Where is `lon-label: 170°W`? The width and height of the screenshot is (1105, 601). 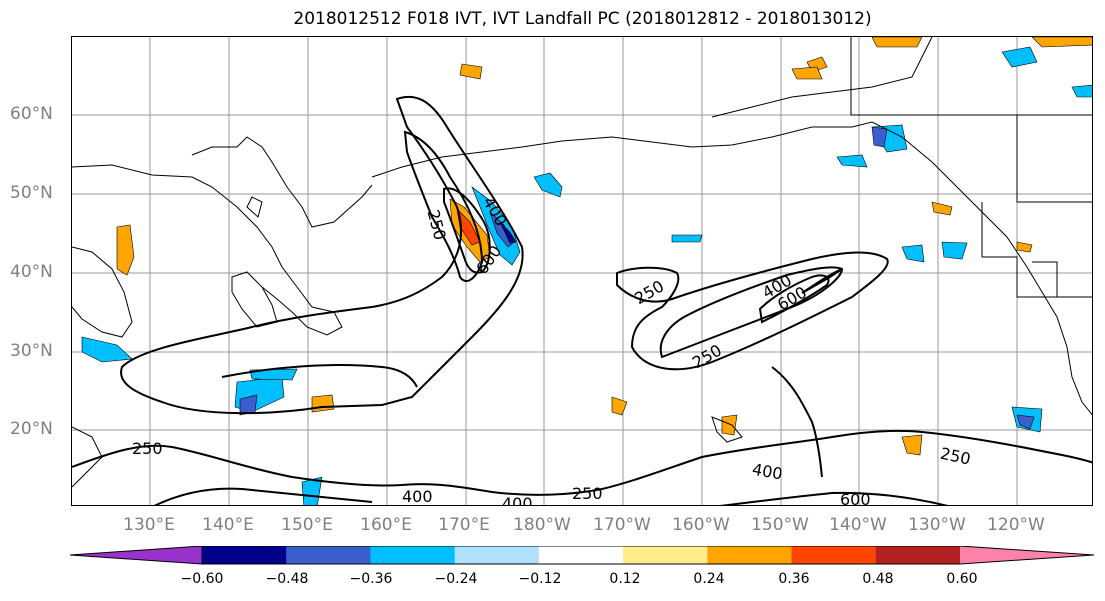
lon-label: 170°W is located at coordinates (622, 525).